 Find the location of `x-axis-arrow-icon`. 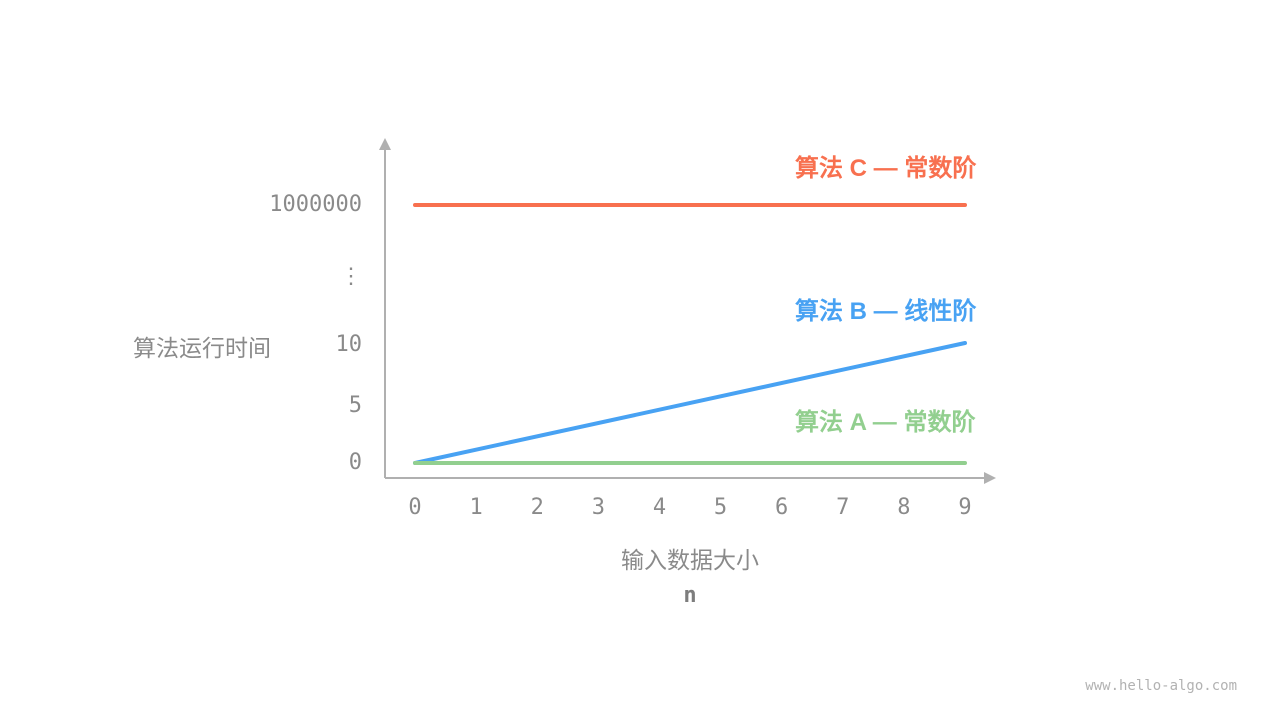

x-axis-arrow-icon is located at coordinates (990, 478).